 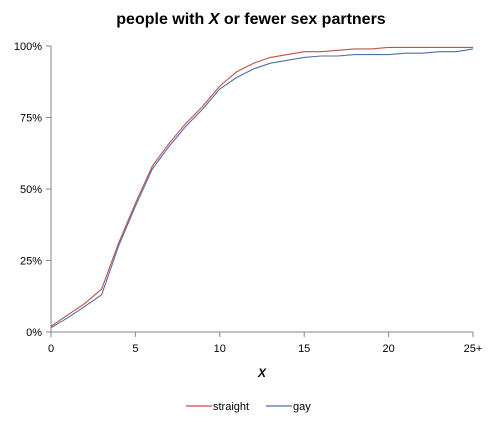 I want to click on chart-title-variable: X, so click(x=214, y=19).